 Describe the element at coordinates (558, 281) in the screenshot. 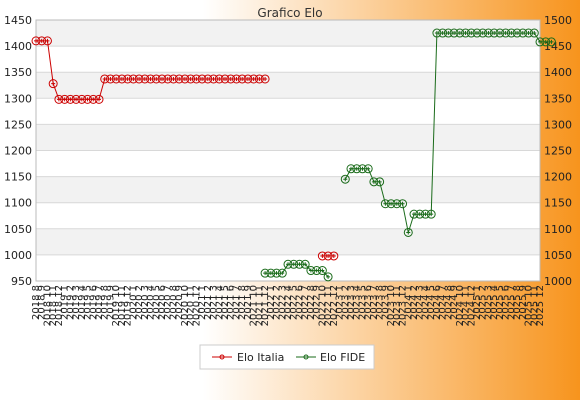

I see `right-tick-label: 1000` at that location.